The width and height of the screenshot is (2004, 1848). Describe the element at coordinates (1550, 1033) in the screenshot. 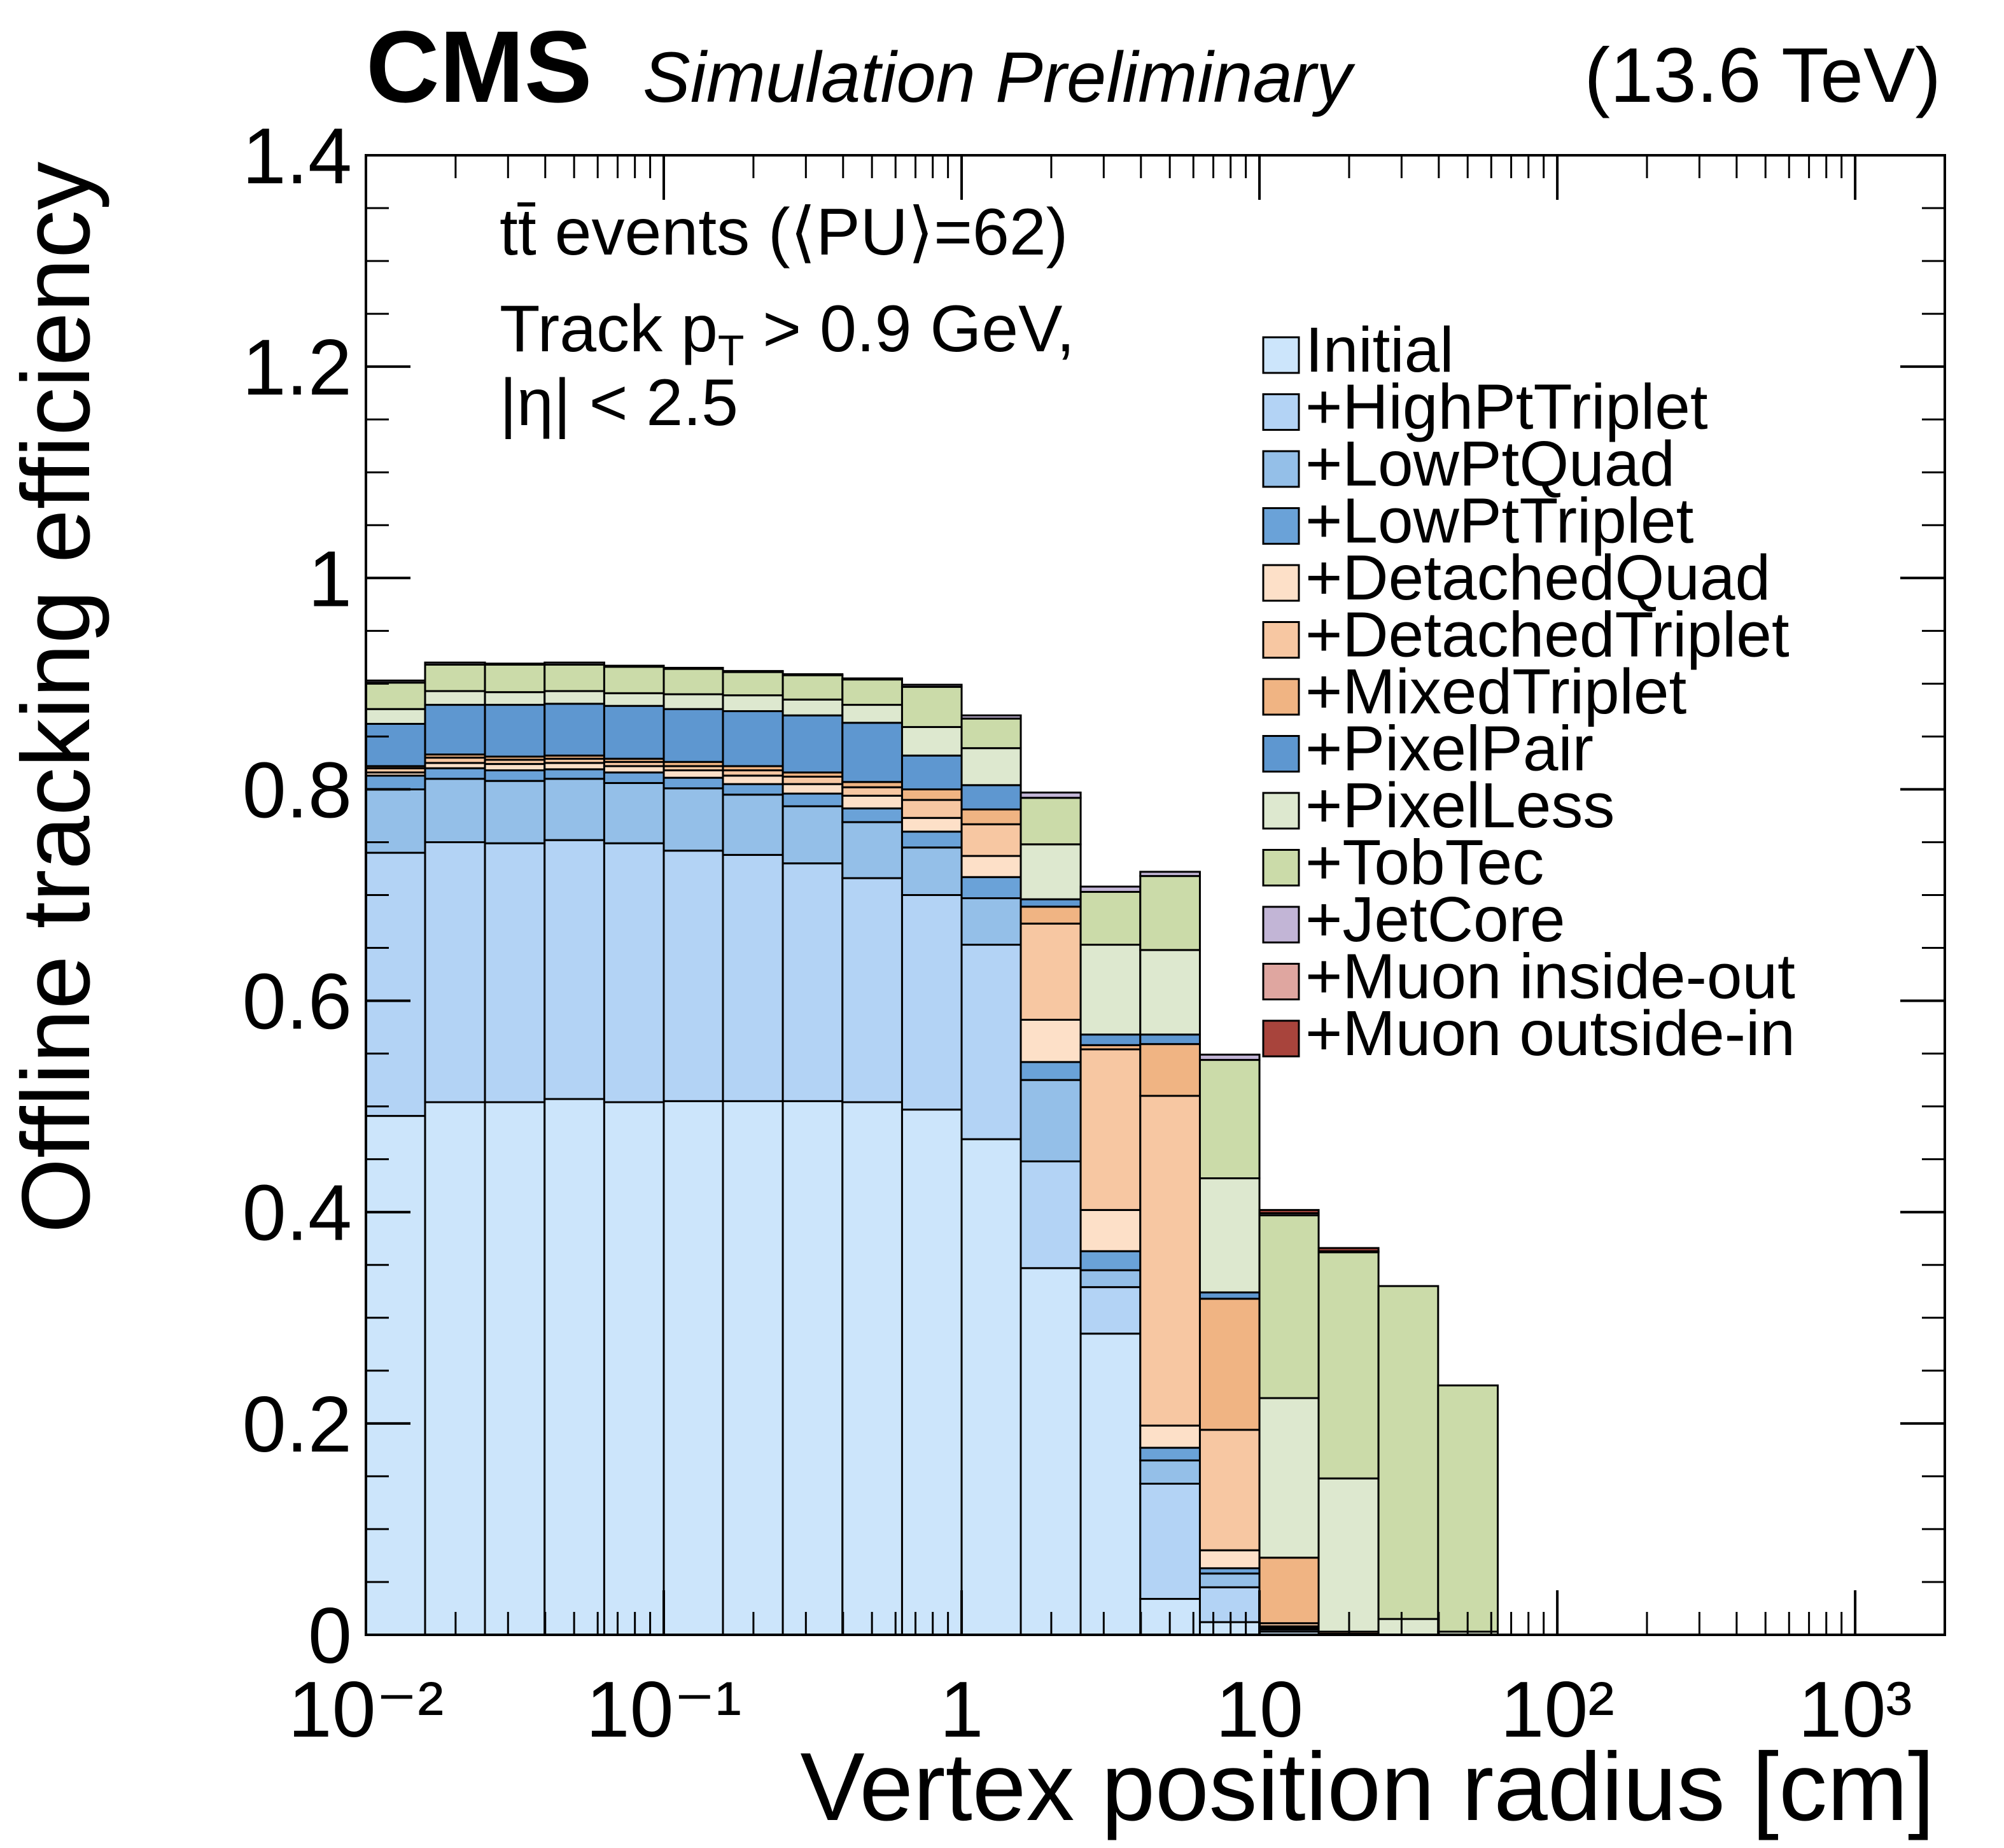

I see `legend-label: +Muon outside-in` at that location.